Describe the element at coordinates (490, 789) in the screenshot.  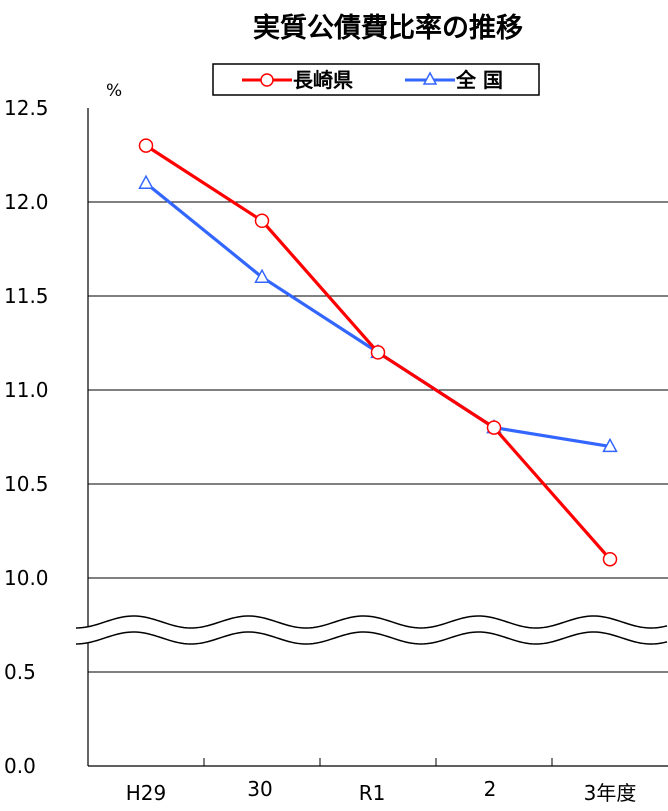
I see `x-tick-label: 2` at that location.